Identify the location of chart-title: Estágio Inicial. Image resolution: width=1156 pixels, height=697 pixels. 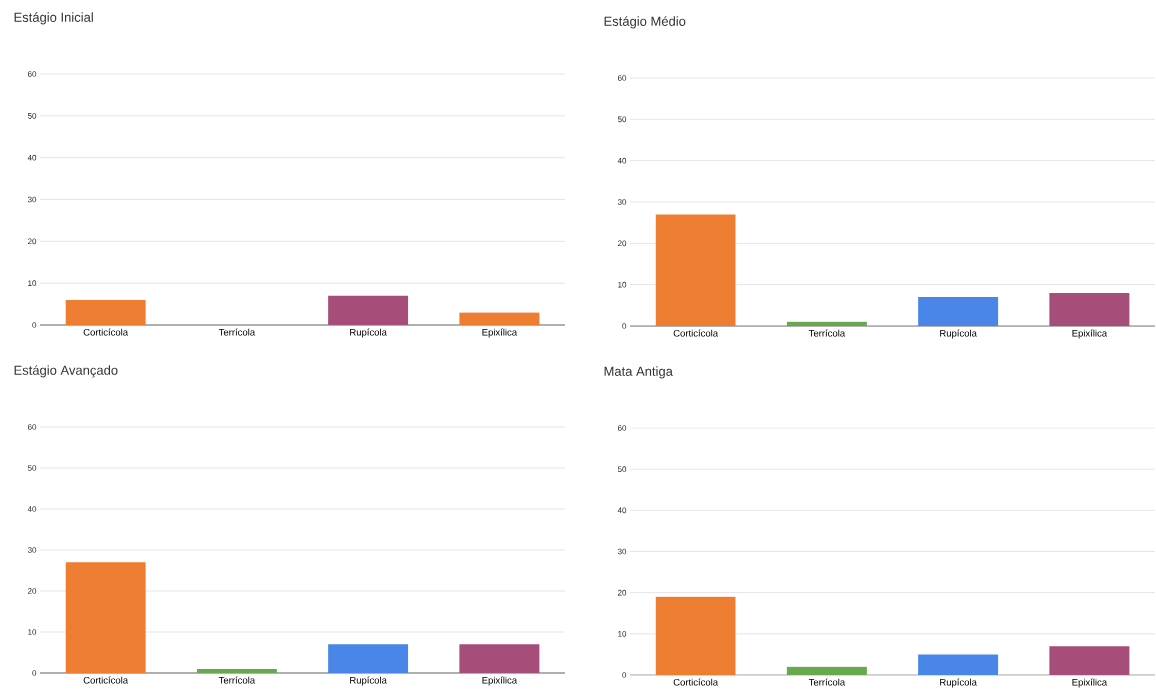
(53, 18).